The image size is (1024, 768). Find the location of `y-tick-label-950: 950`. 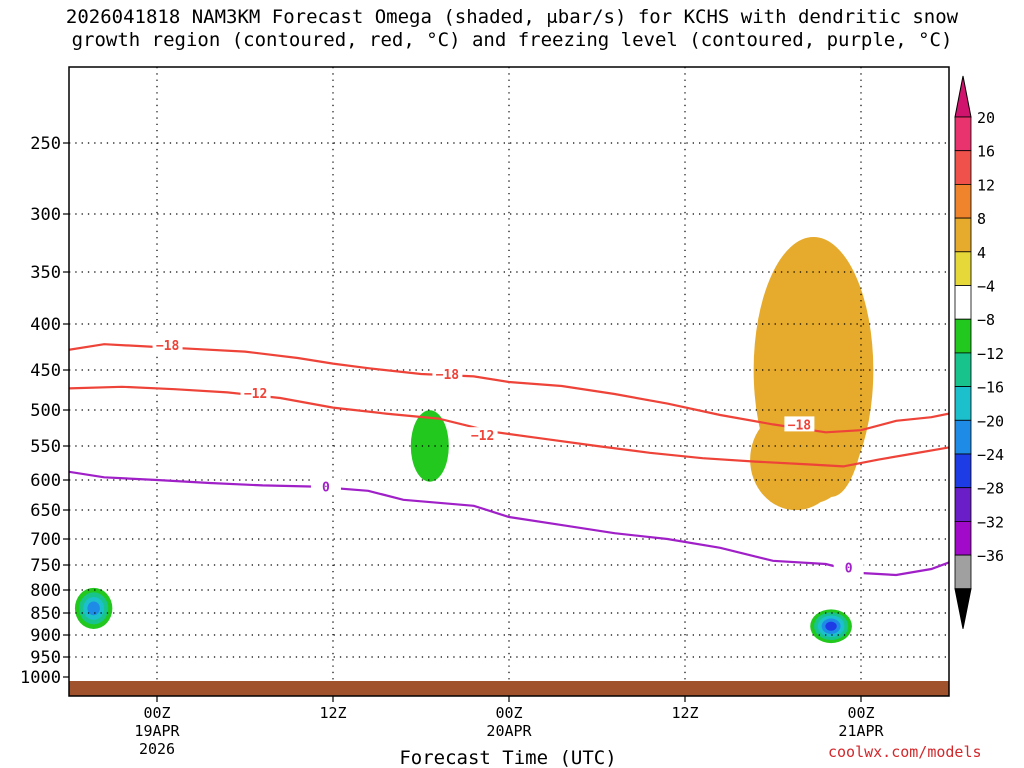

y-tick-label-950: 950 is located at coordinates (45, 658).